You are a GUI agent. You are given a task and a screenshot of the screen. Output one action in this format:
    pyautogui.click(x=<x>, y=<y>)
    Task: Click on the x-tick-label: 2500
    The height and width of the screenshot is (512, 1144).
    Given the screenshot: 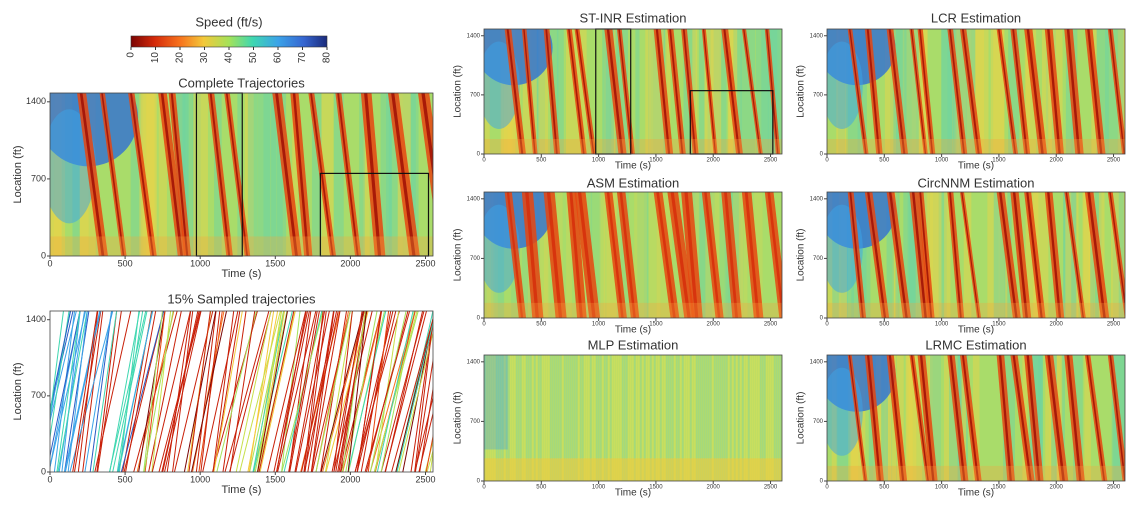 What is the action you would take?
    pyautogui.click(x=771, y=488)
    